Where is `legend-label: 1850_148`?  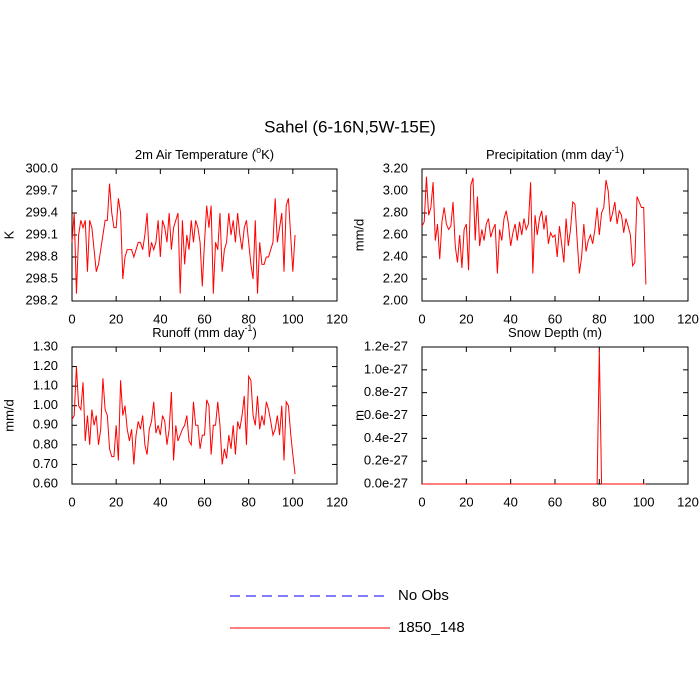
legend-label: 1850_148 is located at coordinates (431, 627).